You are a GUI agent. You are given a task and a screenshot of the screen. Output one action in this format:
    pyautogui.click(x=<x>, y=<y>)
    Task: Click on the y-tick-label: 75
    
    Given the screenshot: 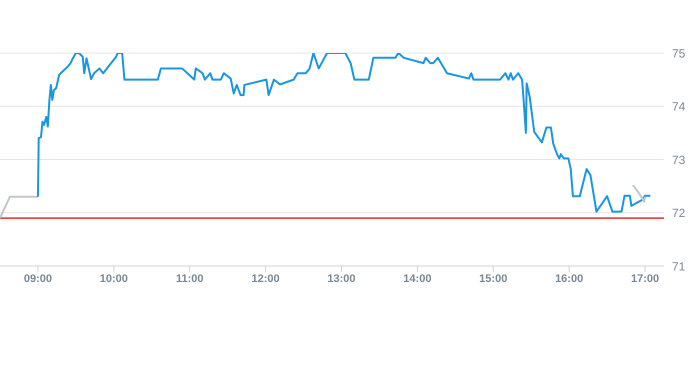 What is the action you would take?
    pyautogui.click(x=679, y=53)
    